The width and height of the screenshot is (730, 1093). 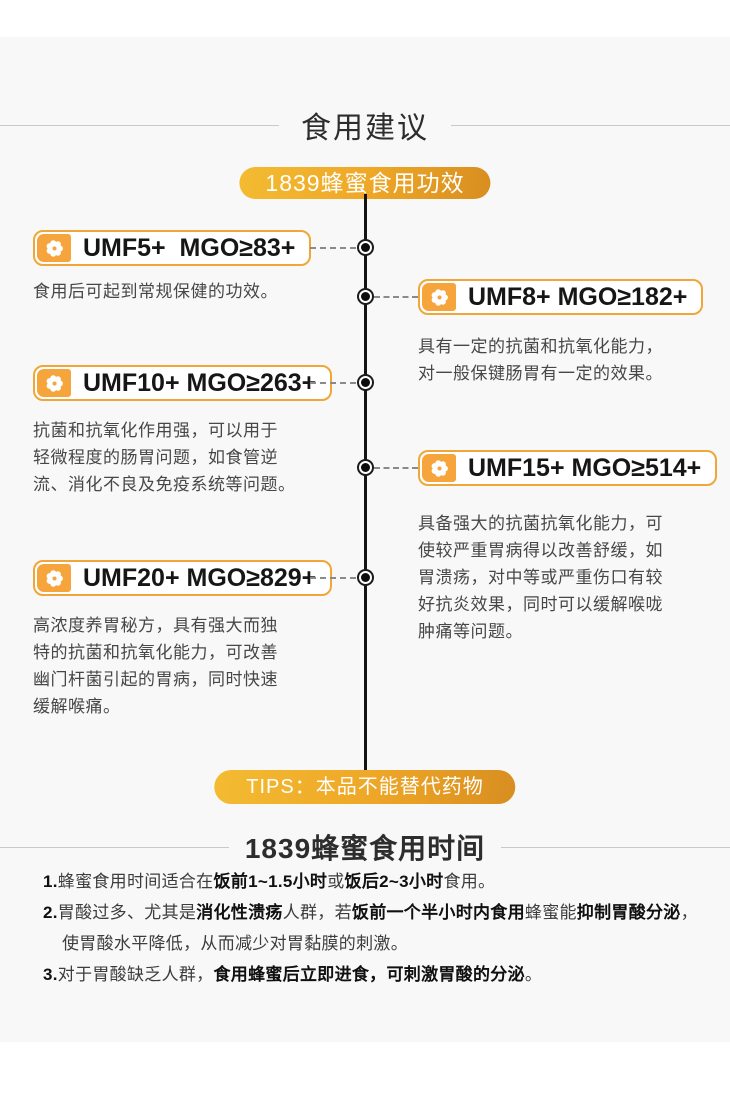 What do you see at coordinates (533, 974) in the screenshot?
I see `text-segment: 。` at bounding box center [533, 974].